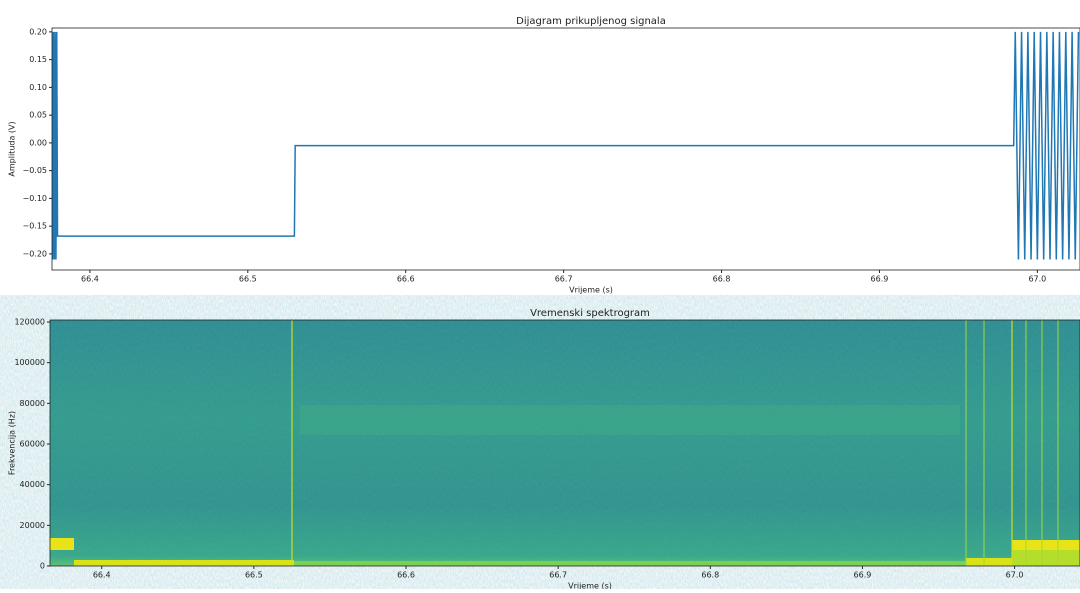  Describe the element at coordinates (38, 31) in the screenshot. I see `y-tick-label: 0.20` at that location.